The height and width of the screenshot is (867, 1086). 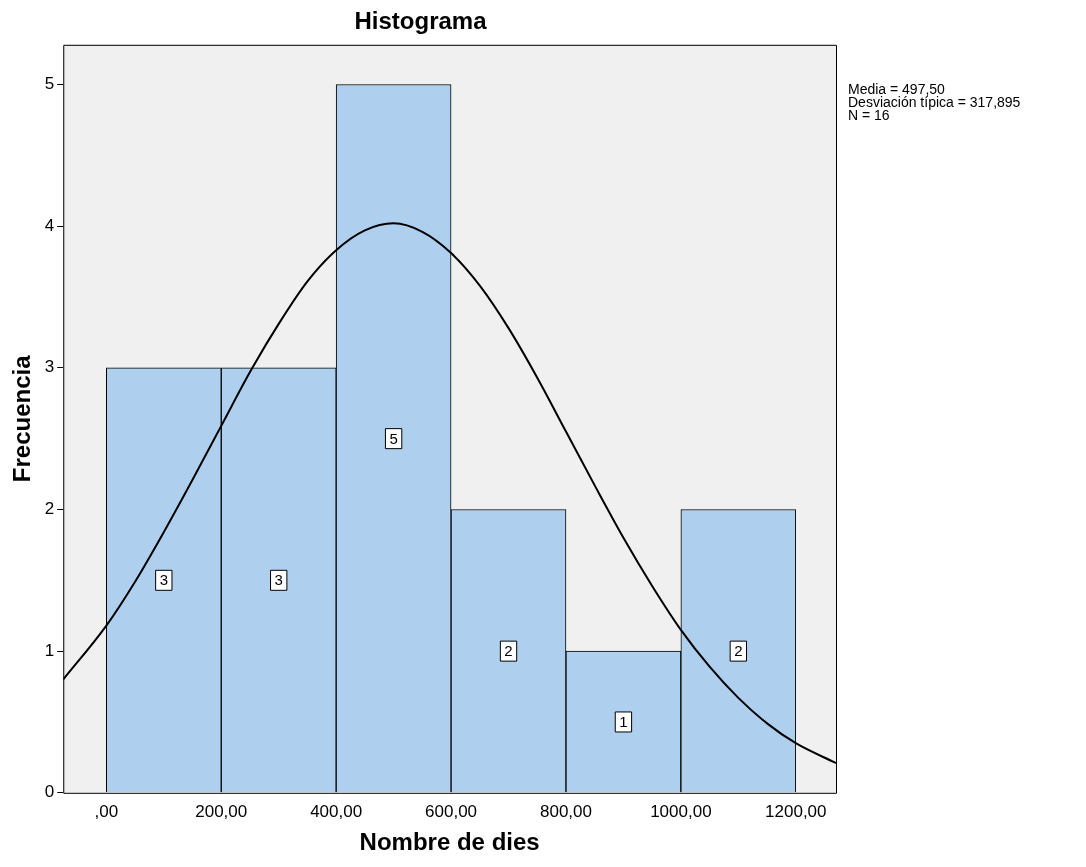 I want to click on text: N = 16, so click(x=869, y=114).